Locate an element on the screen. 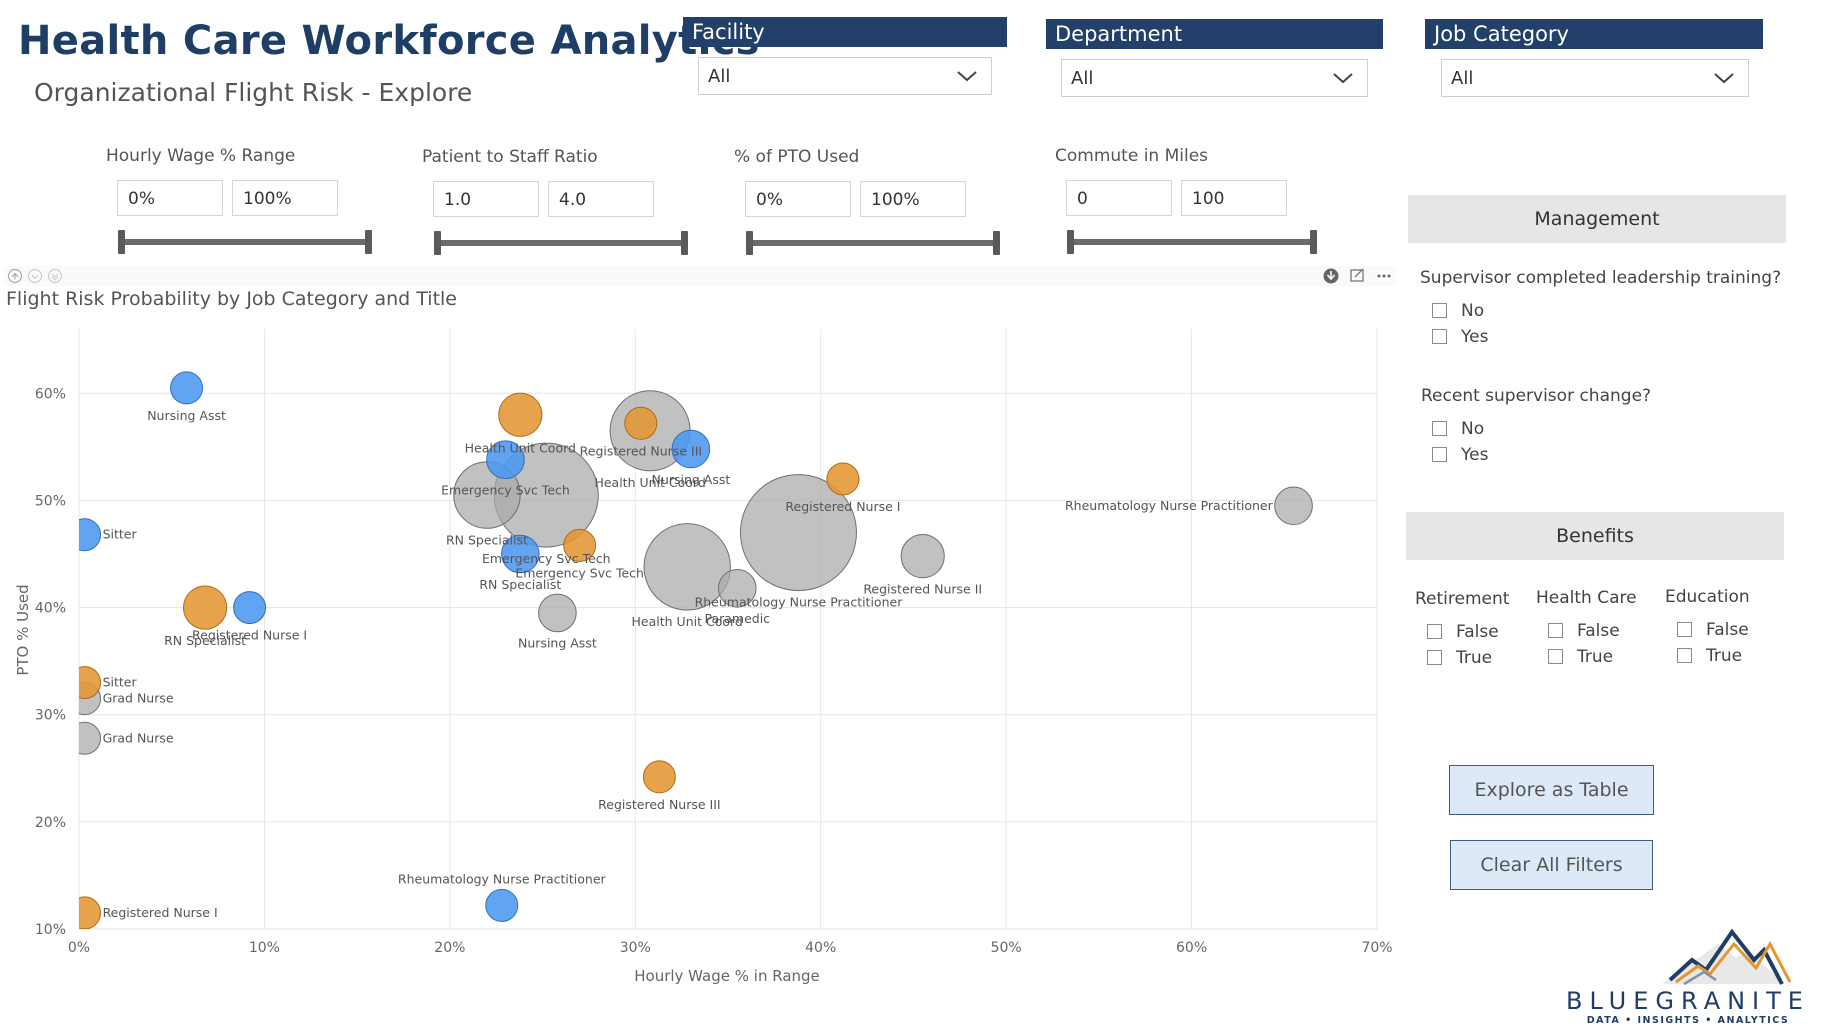  patient-staff-ratio-slicer: Patient to Staff Ratio 1.0 4.0 is located at coordinates (557, 201).